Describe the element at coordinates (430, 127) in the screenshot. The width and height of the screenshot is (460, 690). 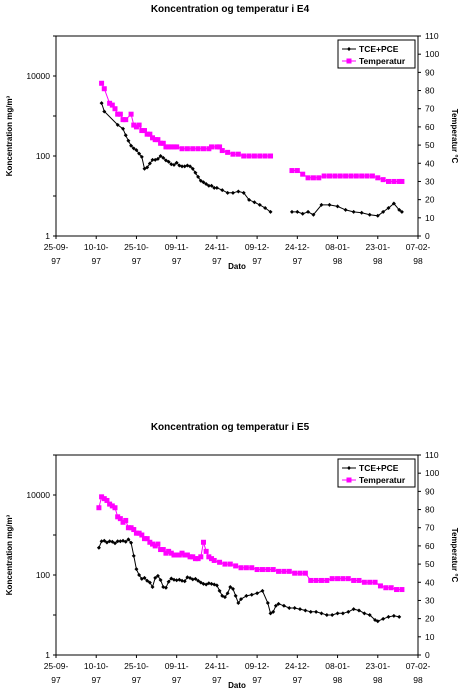
I see `y-right-tick-label: 60` at that location.